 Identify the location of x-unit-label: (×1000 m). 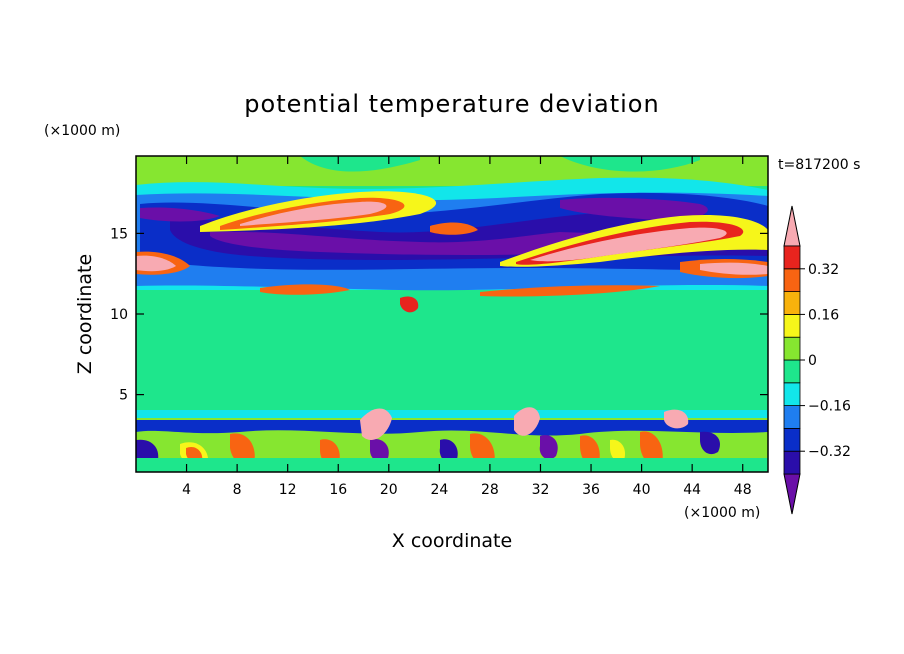
(722, 513).